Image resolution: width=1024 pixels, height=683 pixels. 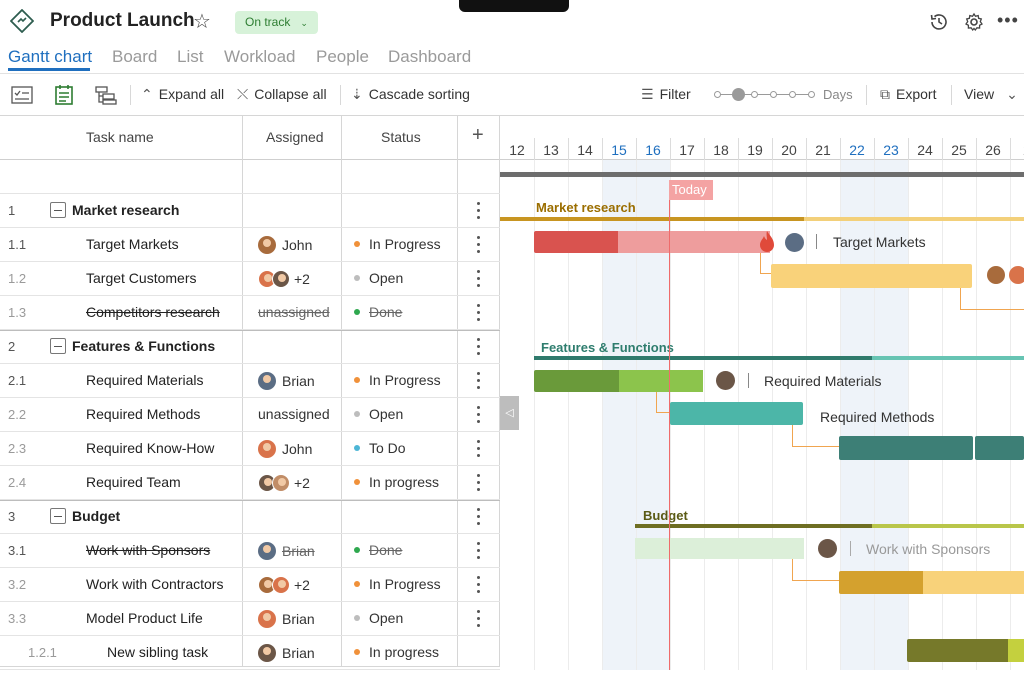 What do you see at coordinates (914, 219) in the screenshot?
I see `group-bar-market-research-remaining` at bounding box center [914, 219].